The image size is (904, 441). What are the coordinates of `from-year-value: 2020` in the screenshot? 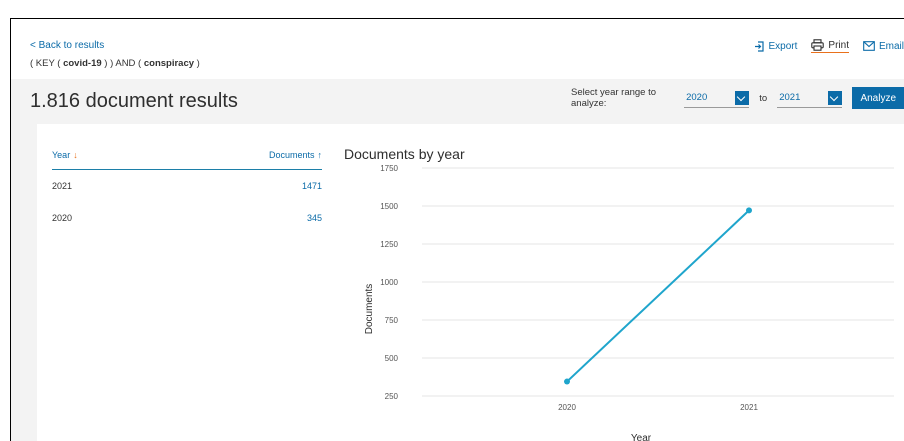 It's located at (697, 97).